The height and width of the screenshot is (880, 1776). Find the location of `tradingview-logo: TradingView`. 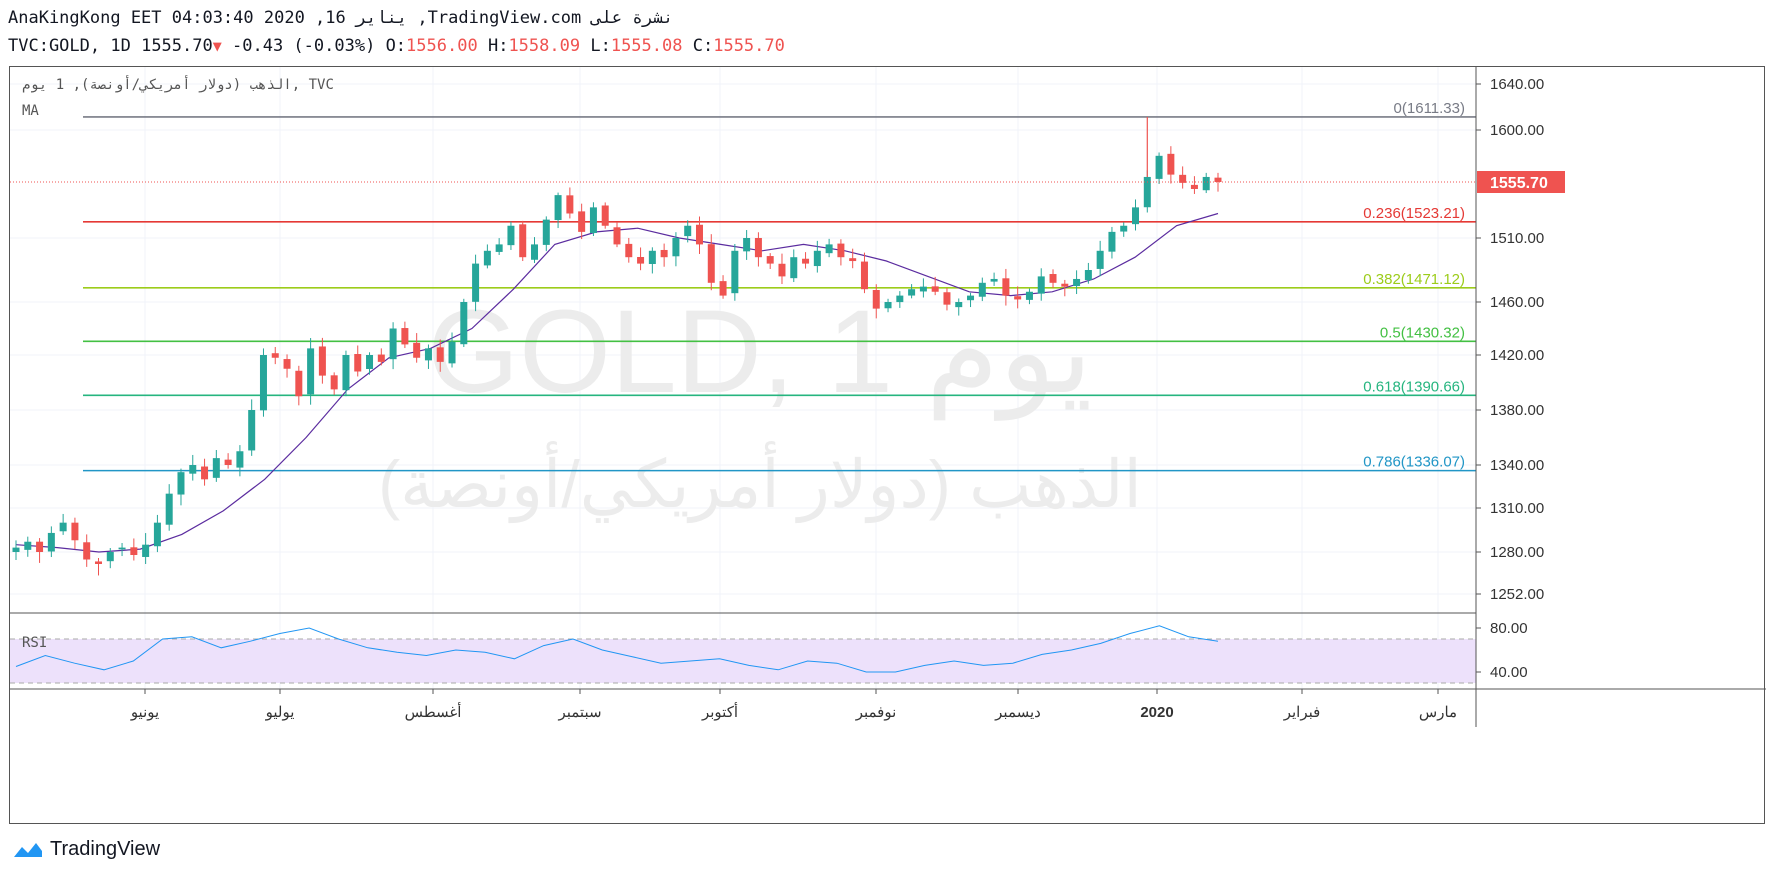

tradingview-logo: TradingView is located at coordinates (85, 849).